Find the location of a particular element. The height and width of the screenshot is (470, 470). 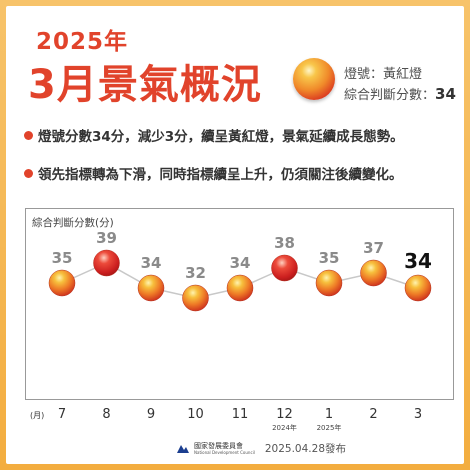

x-tick-label: 9 is located at coordinates (151, 414).